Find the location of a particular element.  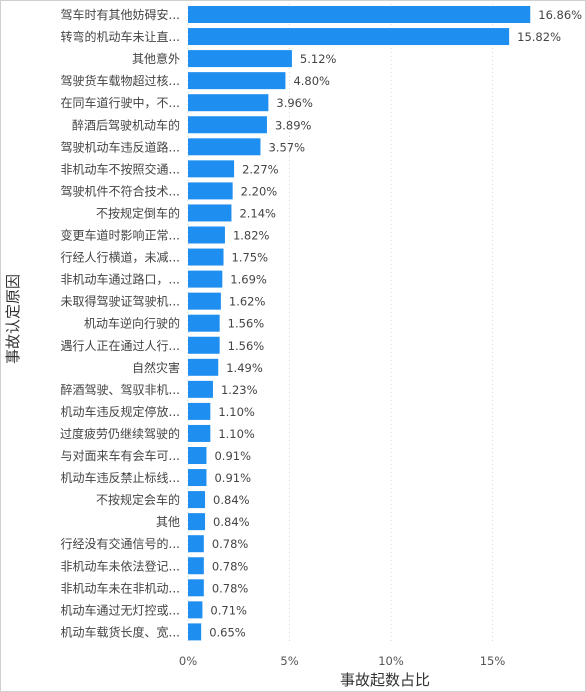

category-label: 其他意外 is located at coordinates (156, 58).